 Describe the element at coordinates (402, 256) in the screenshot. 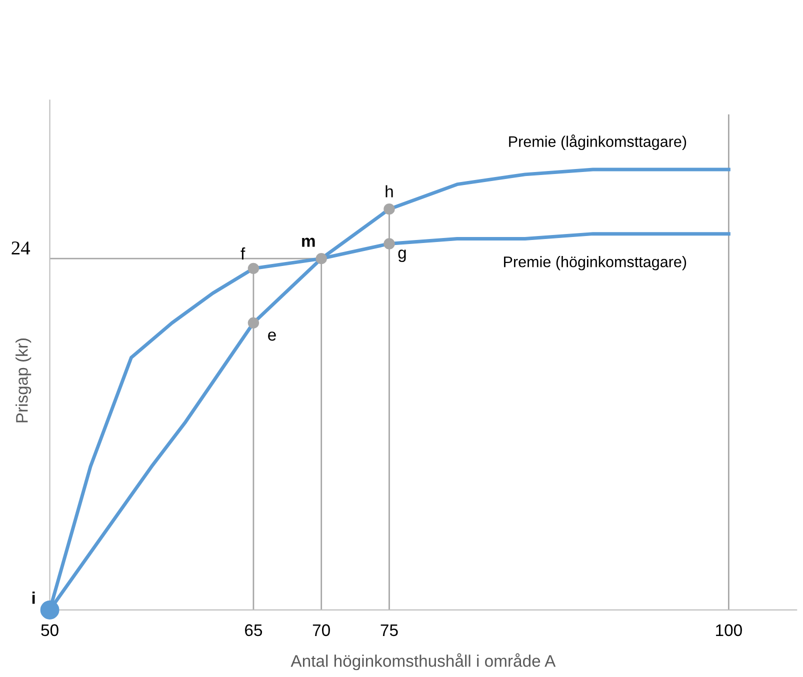

I see `annotation: g` at that location.